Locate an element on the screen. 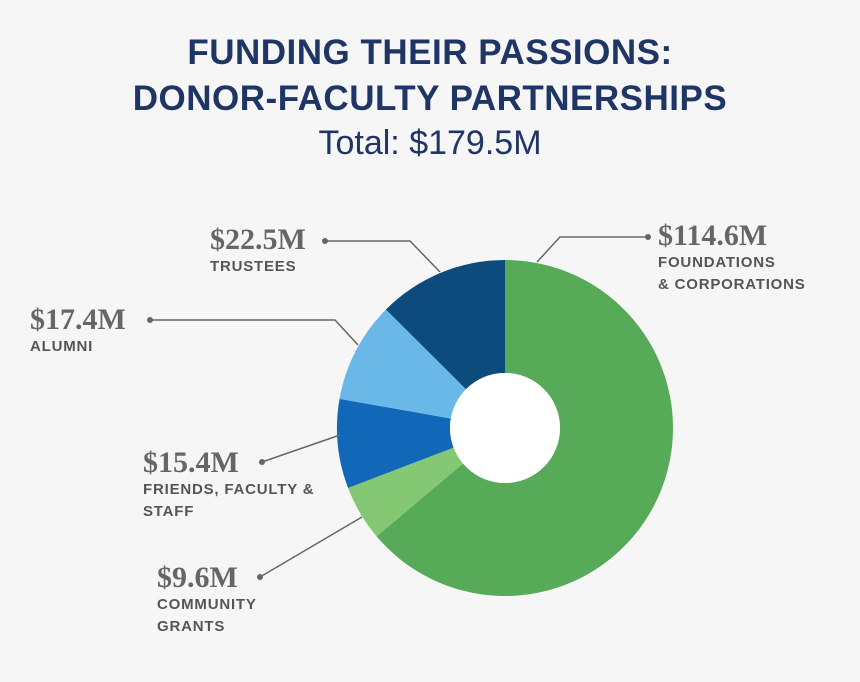 This screenshot has width=860, height=682. slice-label: $114.6M FOUNDATIONS & CORPORATIONS is located at coordinates (732, 258).